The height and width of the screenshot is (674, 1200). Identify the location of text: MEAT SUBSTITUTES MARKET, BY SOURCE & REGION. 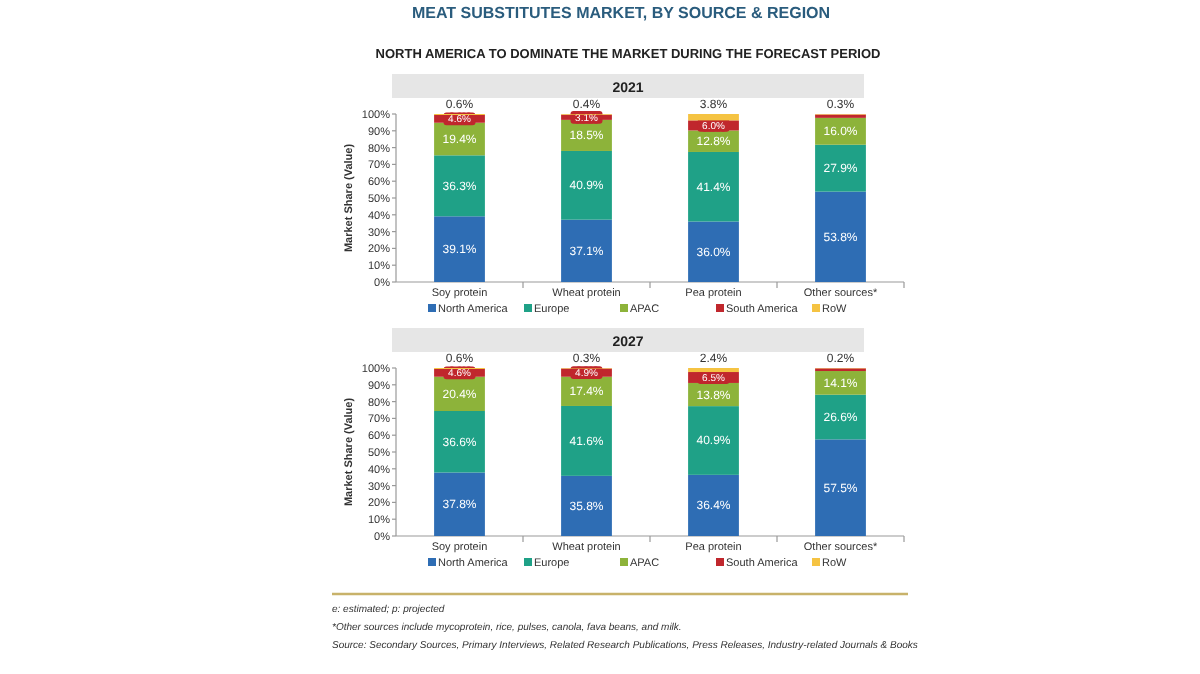
(621, 13).